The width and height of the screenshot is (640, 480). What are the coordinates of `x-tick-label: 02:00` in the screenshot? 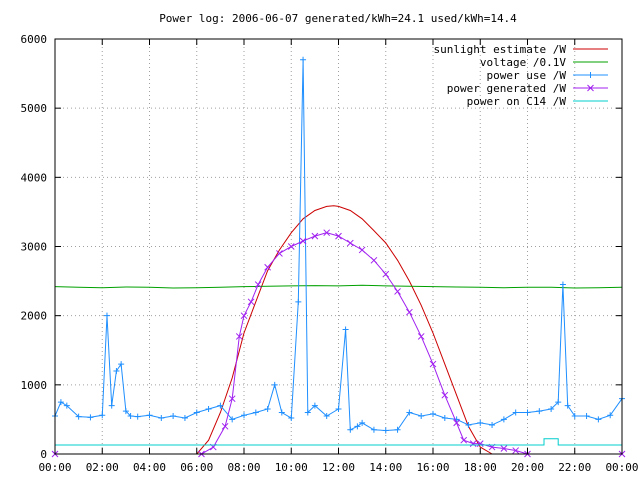 It's located at (102, 467).